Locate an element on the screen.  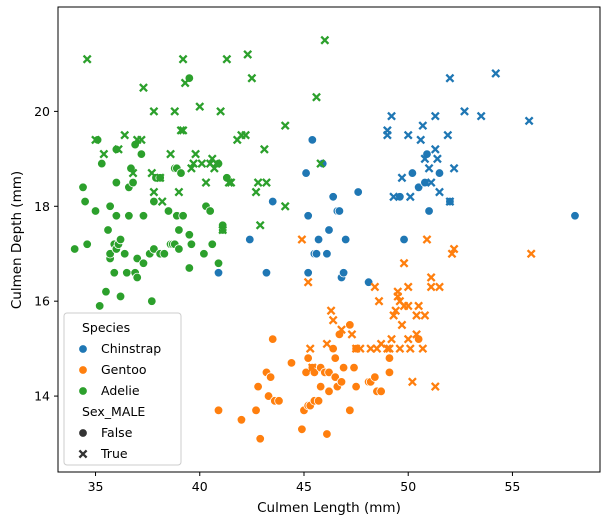
y-tick-label: 16 is located at coordinates (42, 301).